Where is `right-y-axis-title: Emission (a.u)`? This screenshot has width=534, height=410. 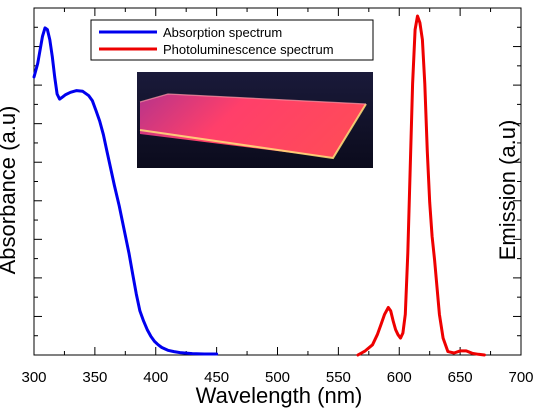
right-y-axis-title: Emission (a.u) is located at coordinates (507, 190).